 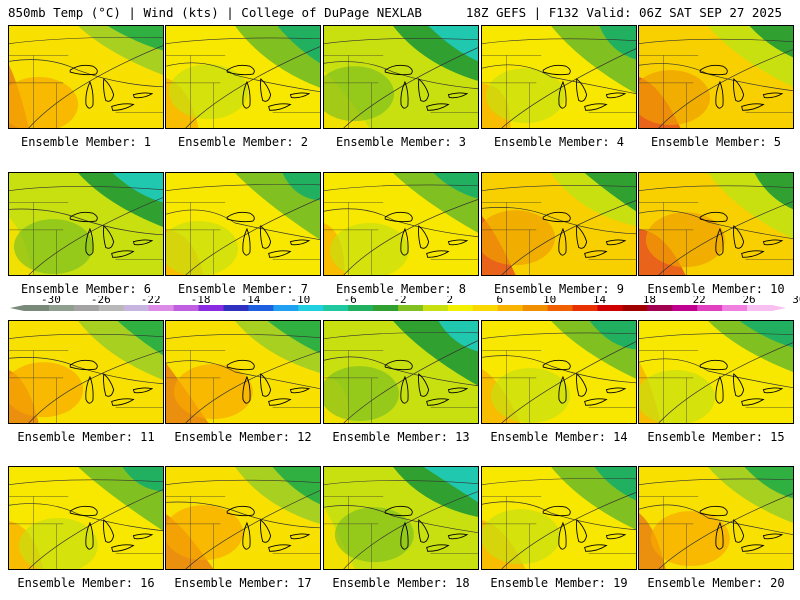 I want to click on scale-tick-label: 14, so click(x=600, y=301).